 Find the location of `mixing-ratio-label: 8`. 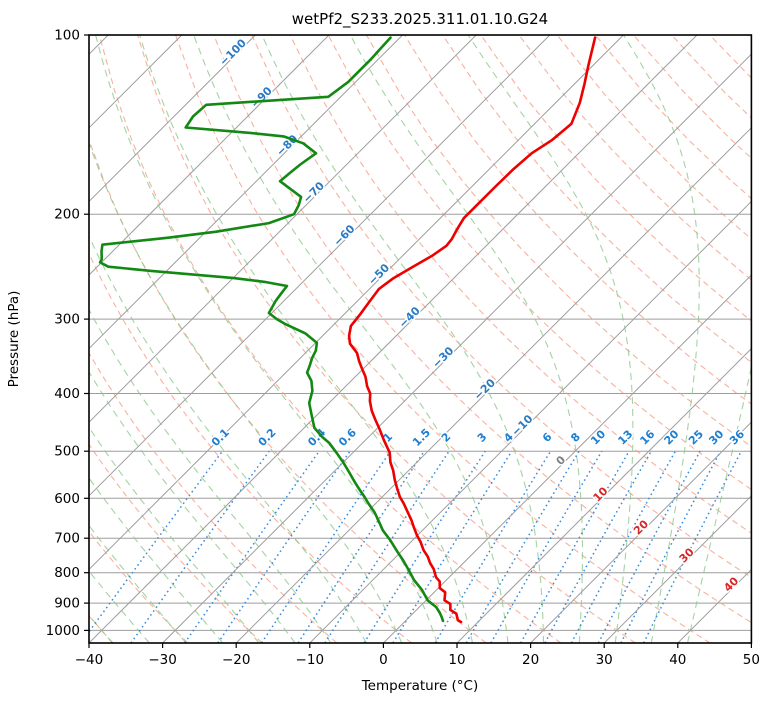

mixing-ratio-label: 8 is located at coordinates (575, 437).